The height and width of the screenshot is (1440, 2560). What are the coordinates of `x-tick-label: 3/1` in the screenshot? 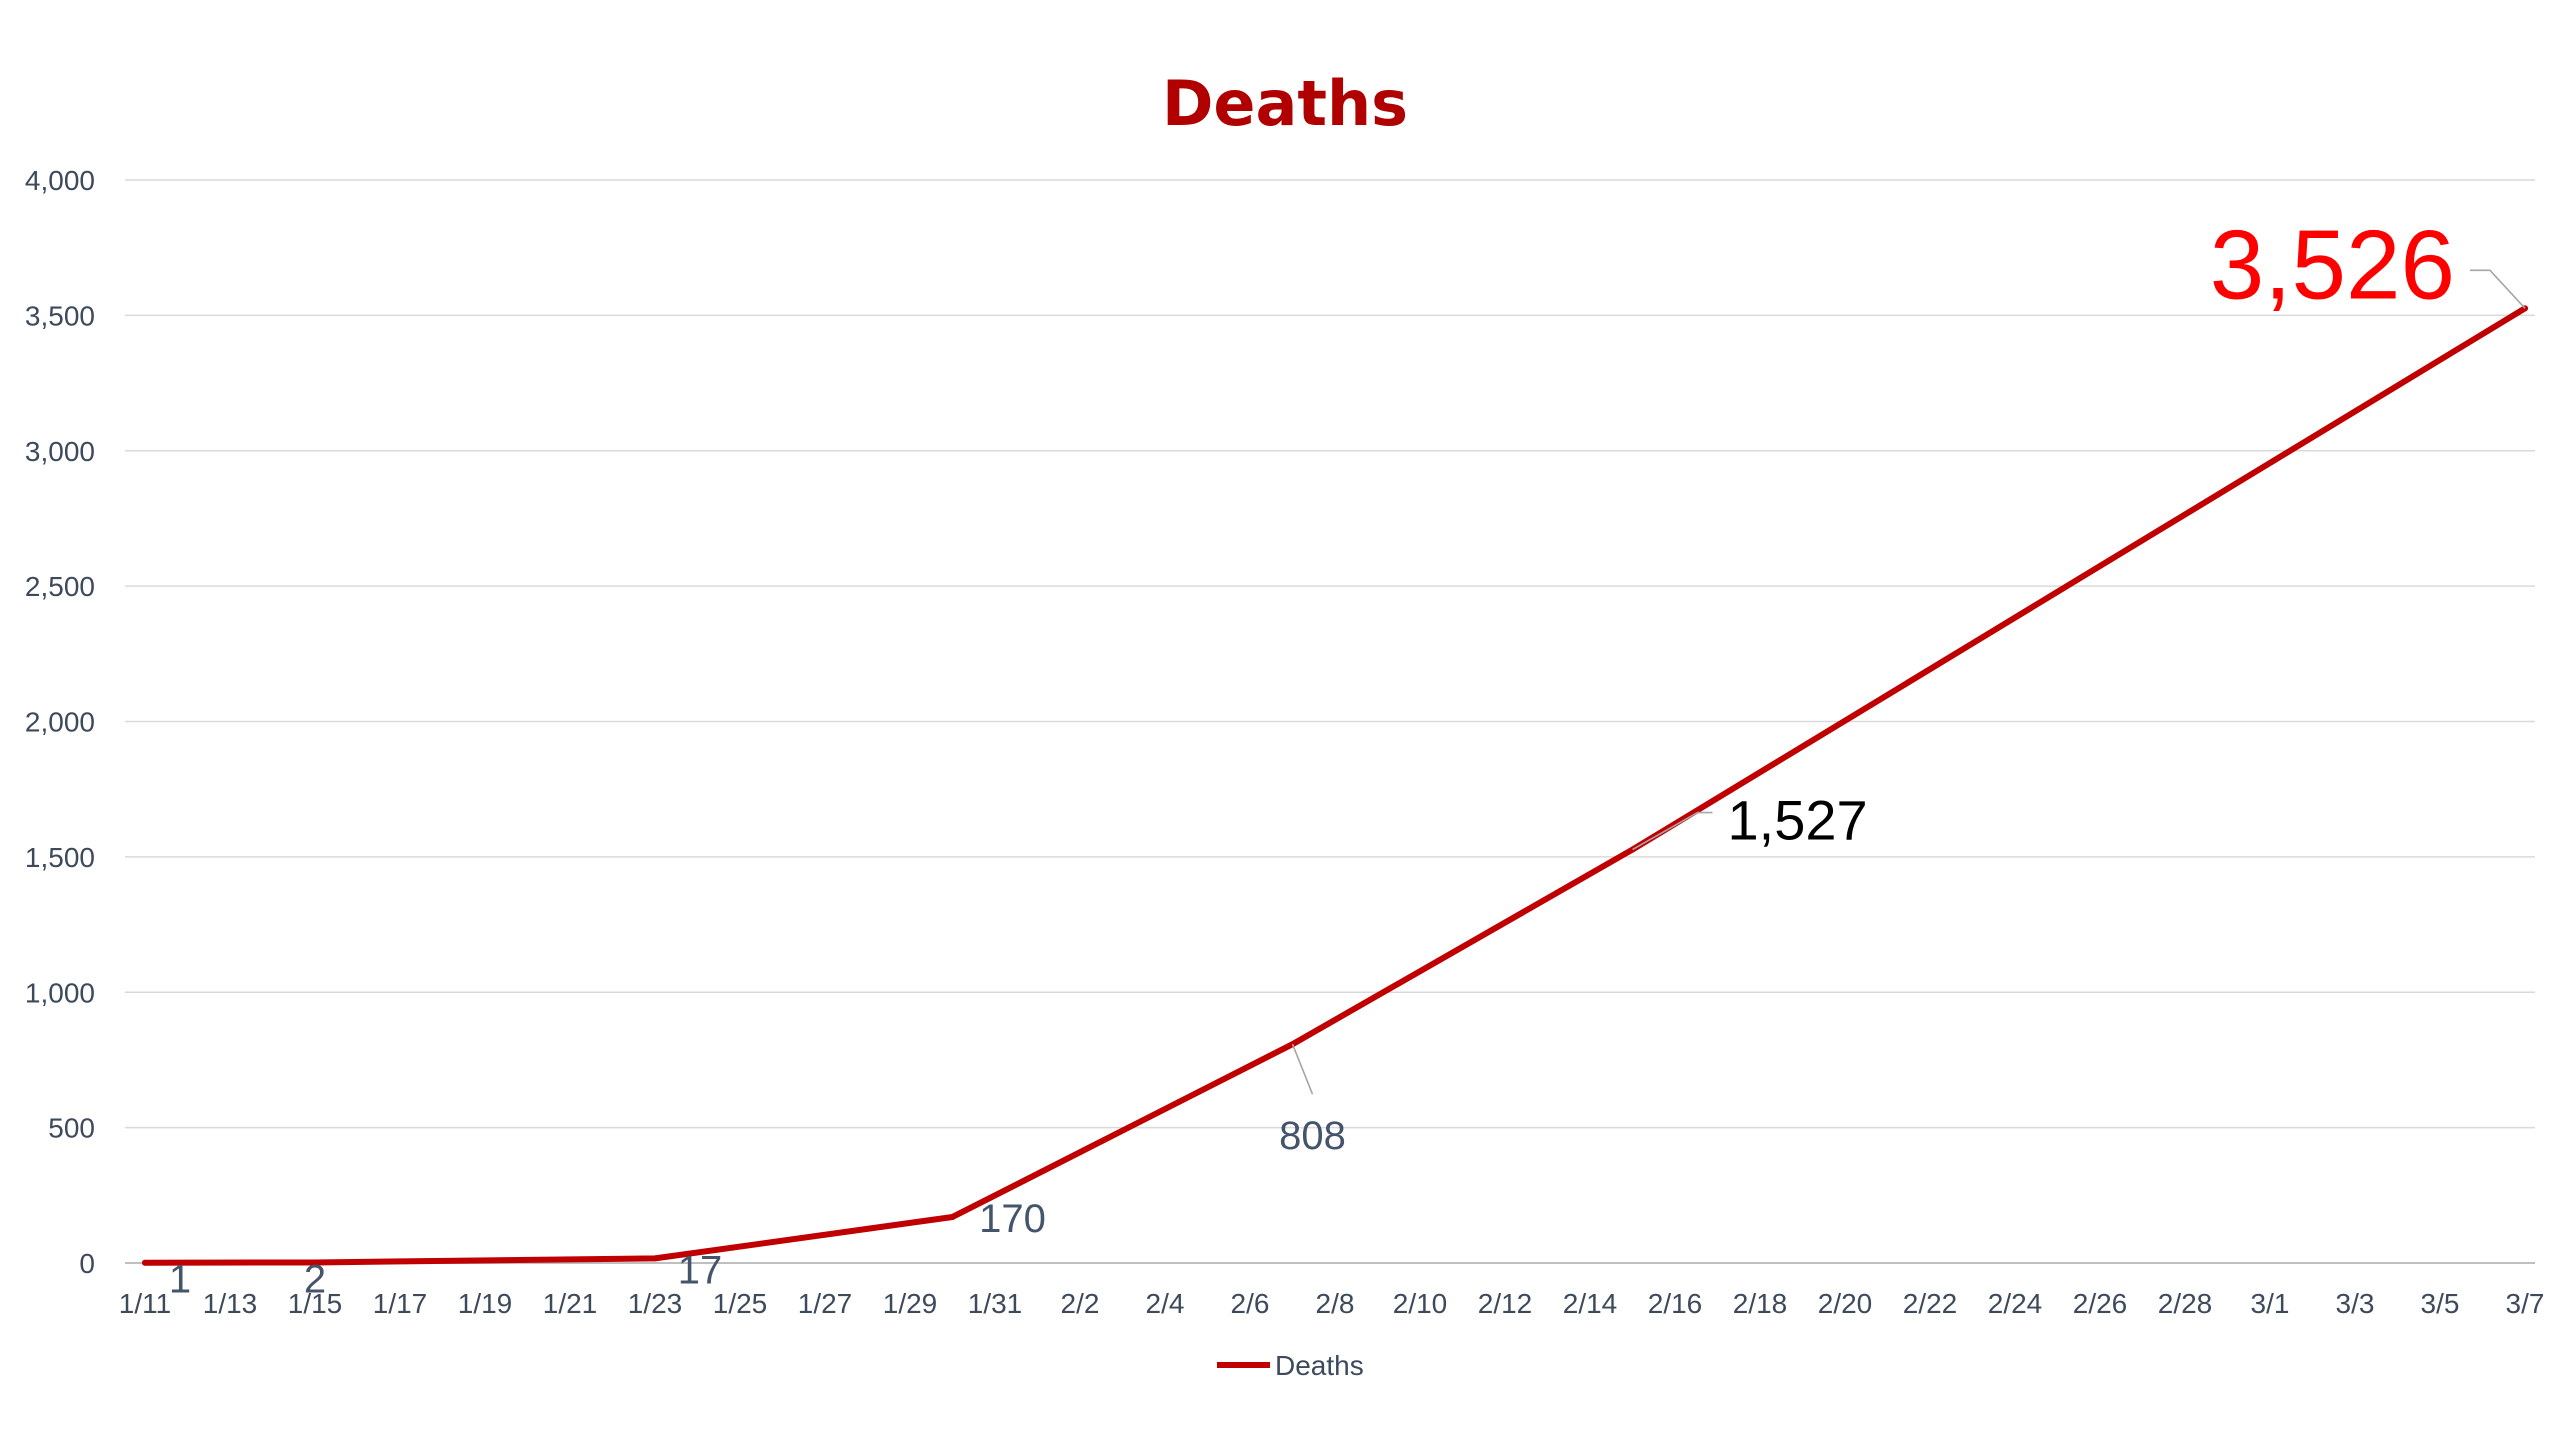 It's located at (2270, 1303).